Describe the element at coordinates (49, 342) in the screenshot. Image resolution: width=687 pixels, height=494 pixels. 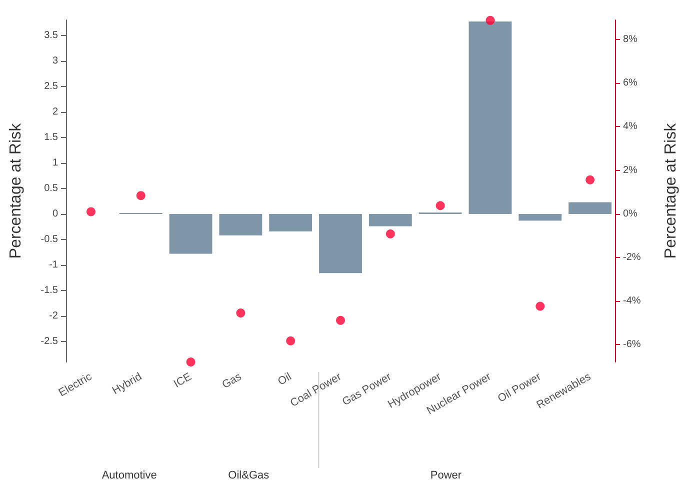
I see `y-tick-label: -2.5` at that location.